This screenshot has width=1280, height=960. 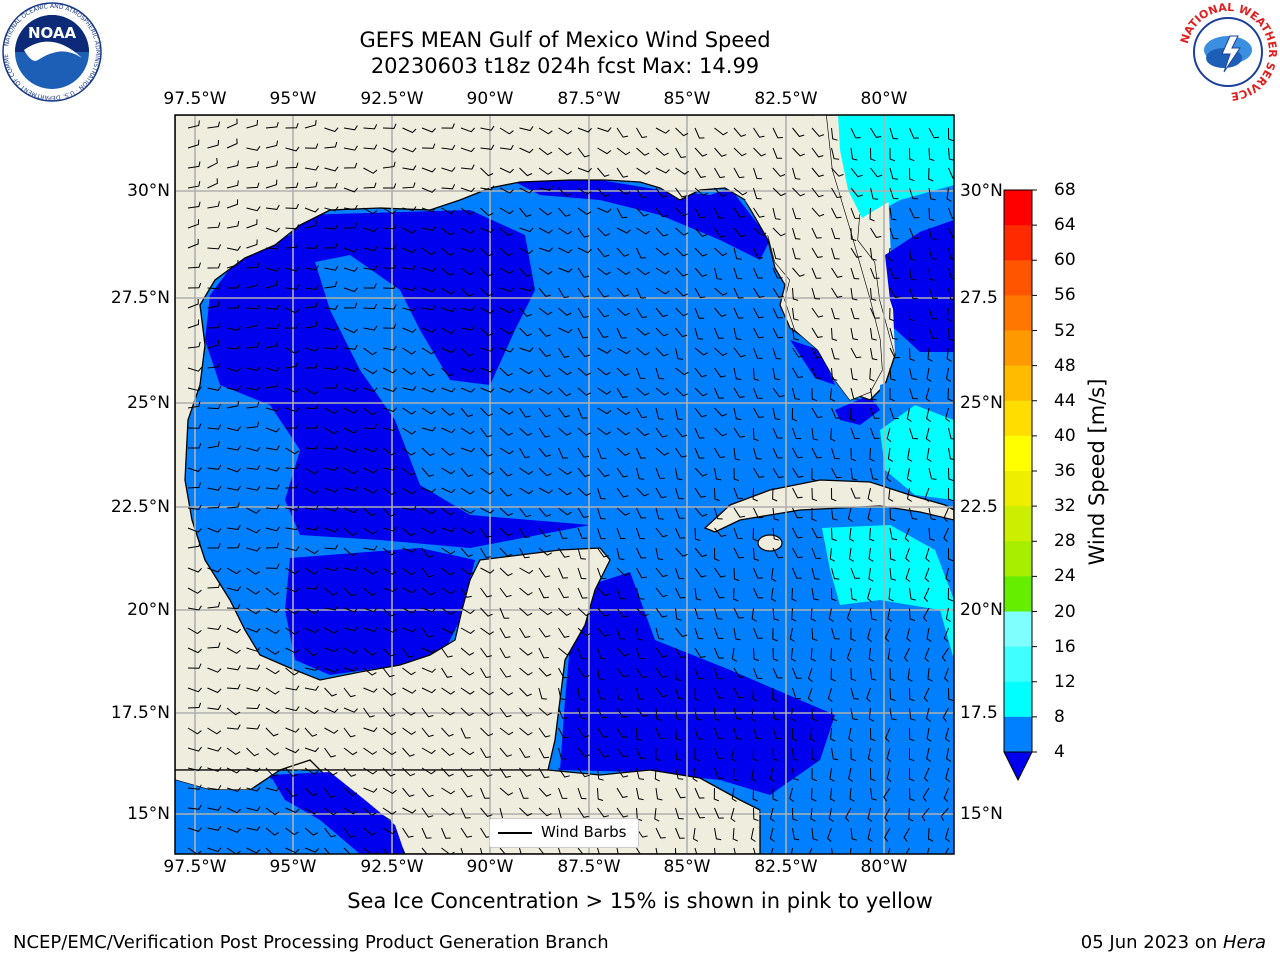 What do you see at coordinates (148, 191) in the screenshot?
I see `lat-label-left: 30°N` at bounding box center [148, 191].